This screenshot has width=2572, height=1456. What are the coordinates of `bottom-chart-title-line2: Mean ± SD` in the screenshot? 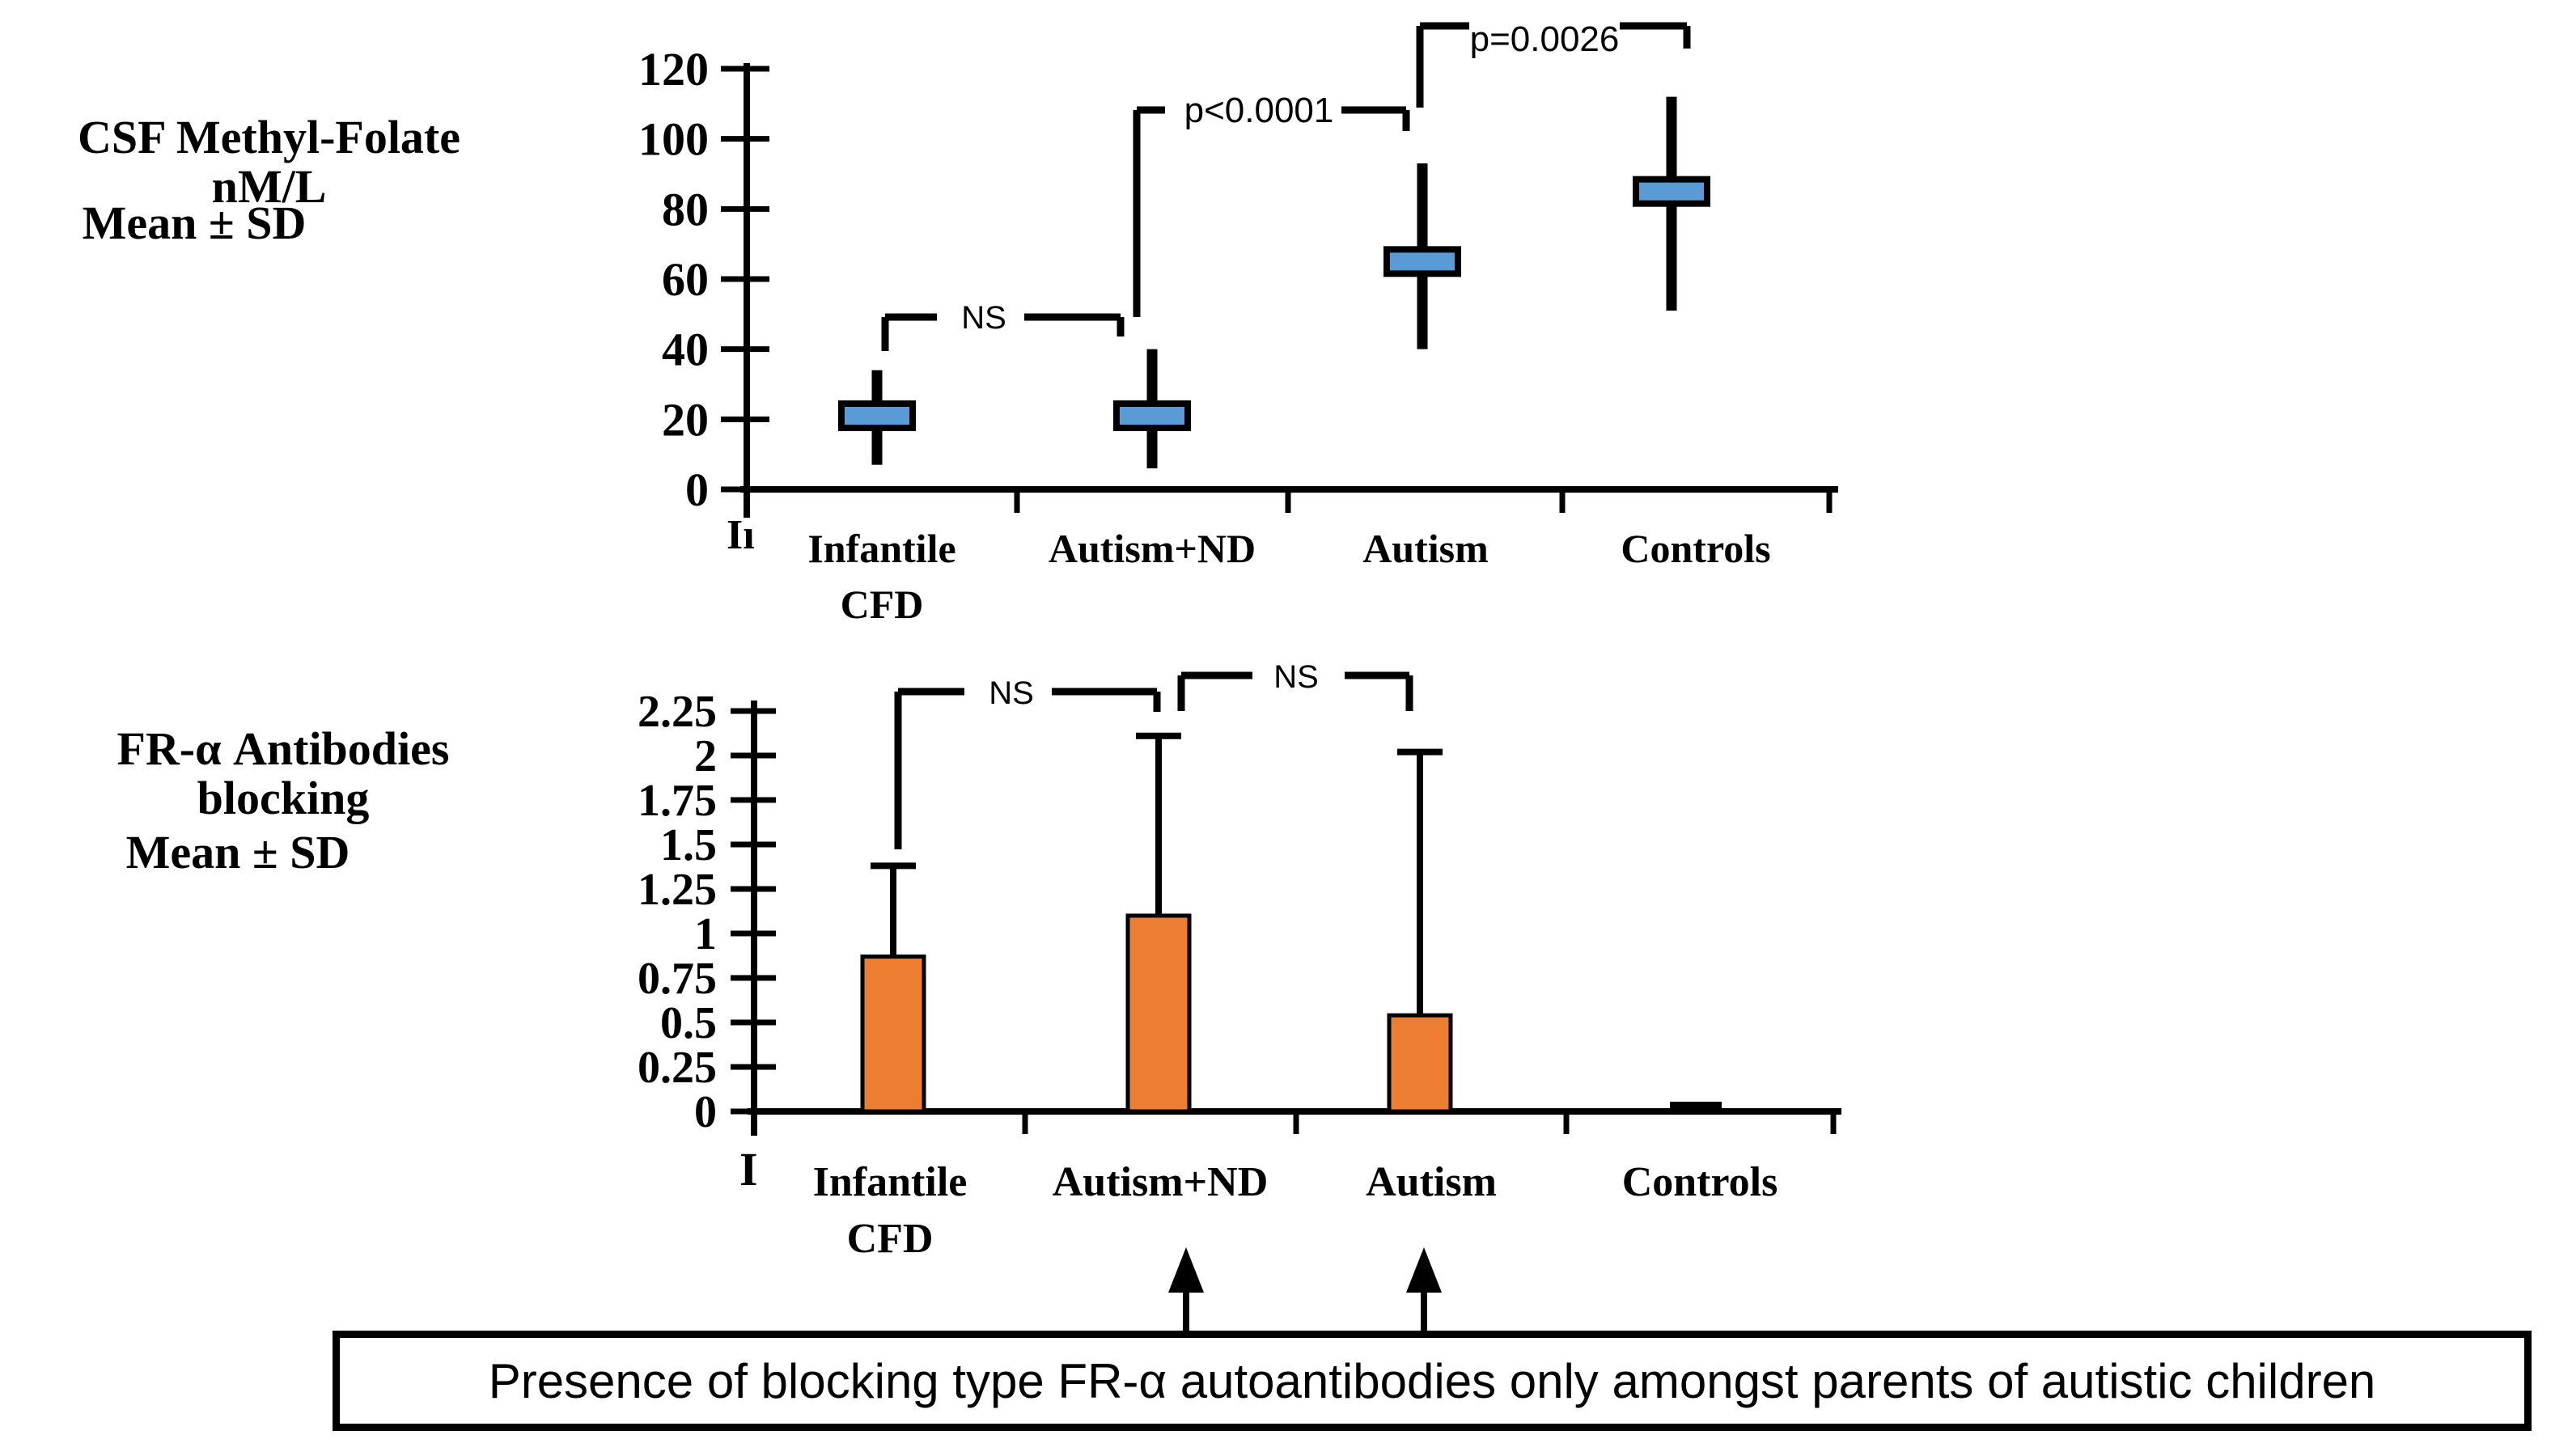 It's located at (238, 852).